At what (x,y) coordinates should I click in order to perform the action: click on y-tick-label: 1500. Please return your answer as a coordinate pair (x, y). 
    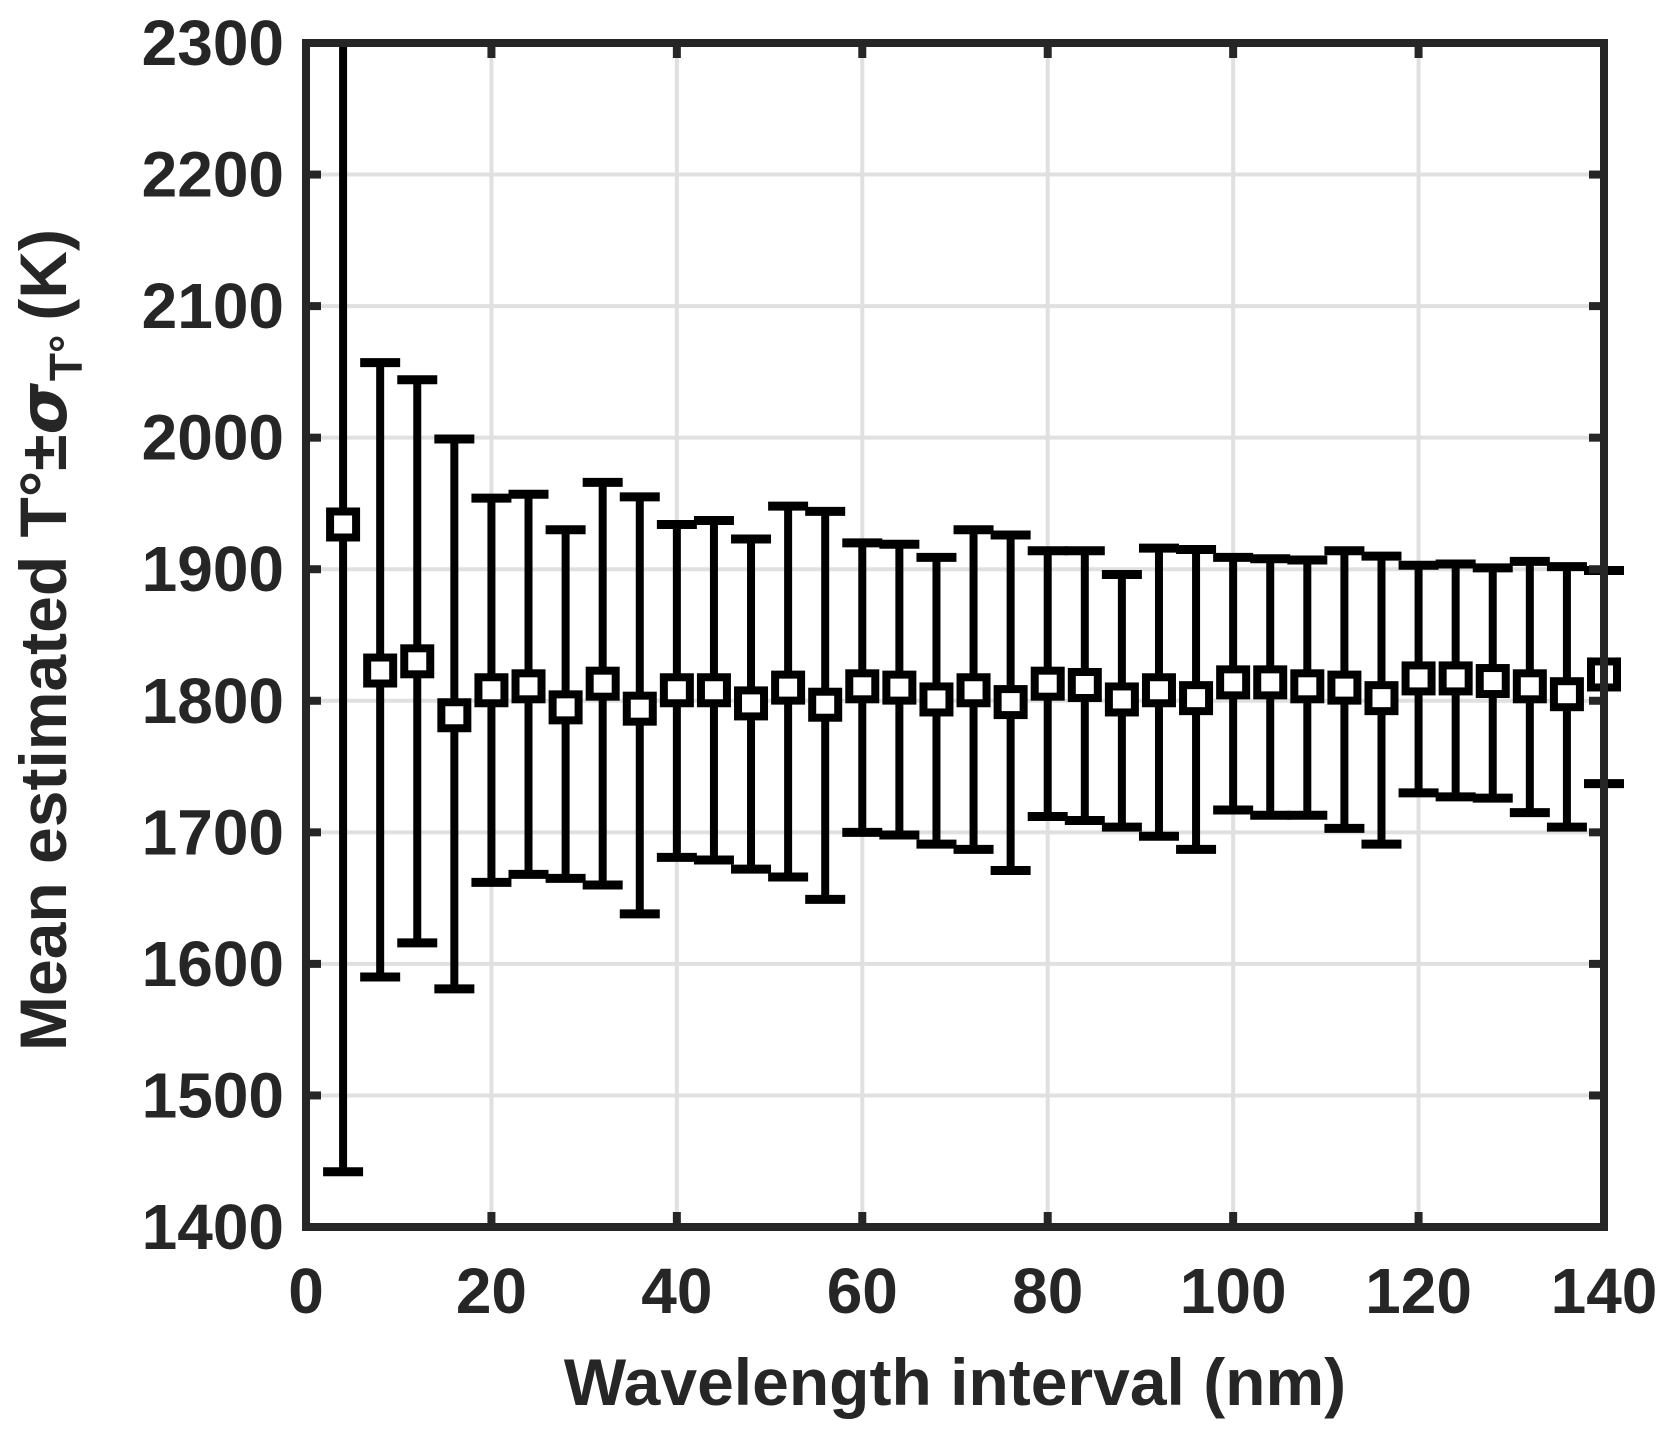
    Looking at the image, I should click on (213, 1095).